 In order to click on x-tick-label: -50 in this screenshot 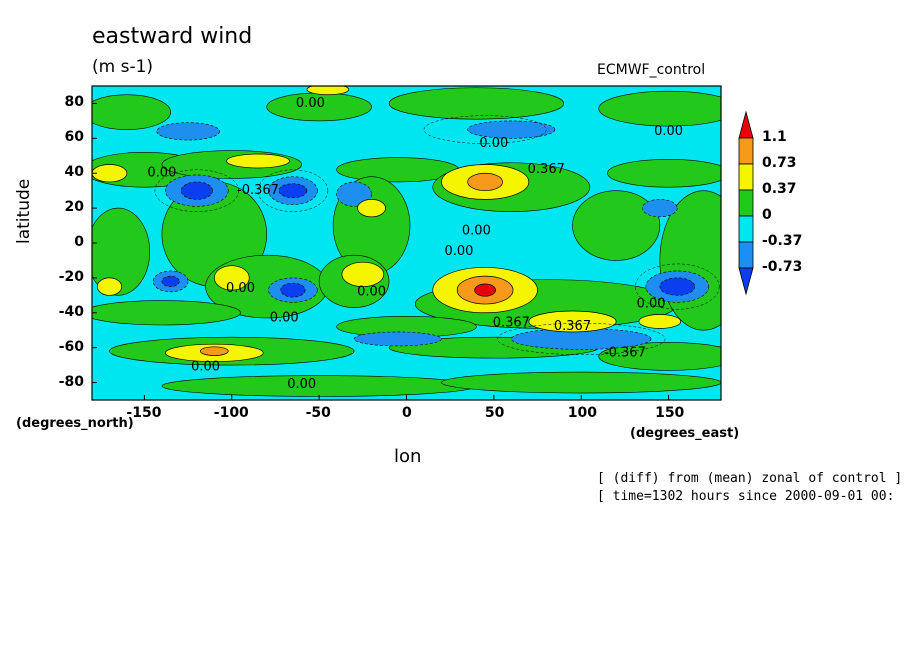, I will do `click(318, 413)`.